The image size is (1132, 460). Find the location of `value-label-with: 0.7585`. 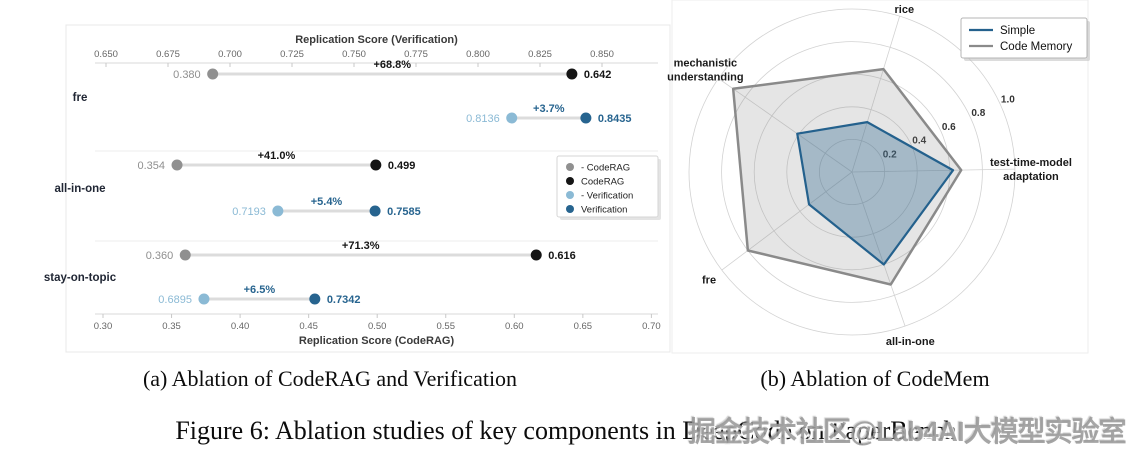

value-label-with: 0.7585 is located at coordinates (404, 212).